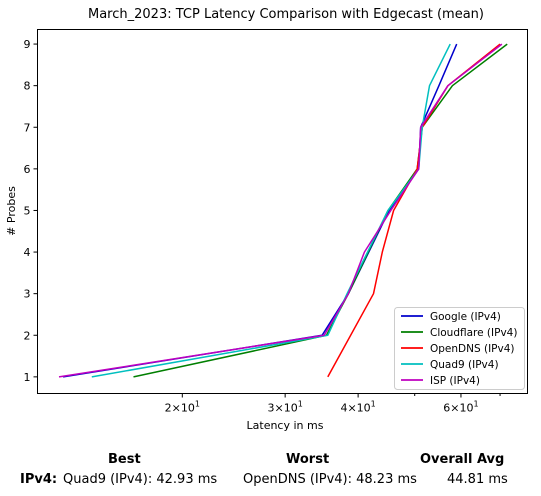 The image size is (541, 496). Describe the element at coordinates (11, 211) in the screenshot. I see `y-axis-label: # Probes` at that location.